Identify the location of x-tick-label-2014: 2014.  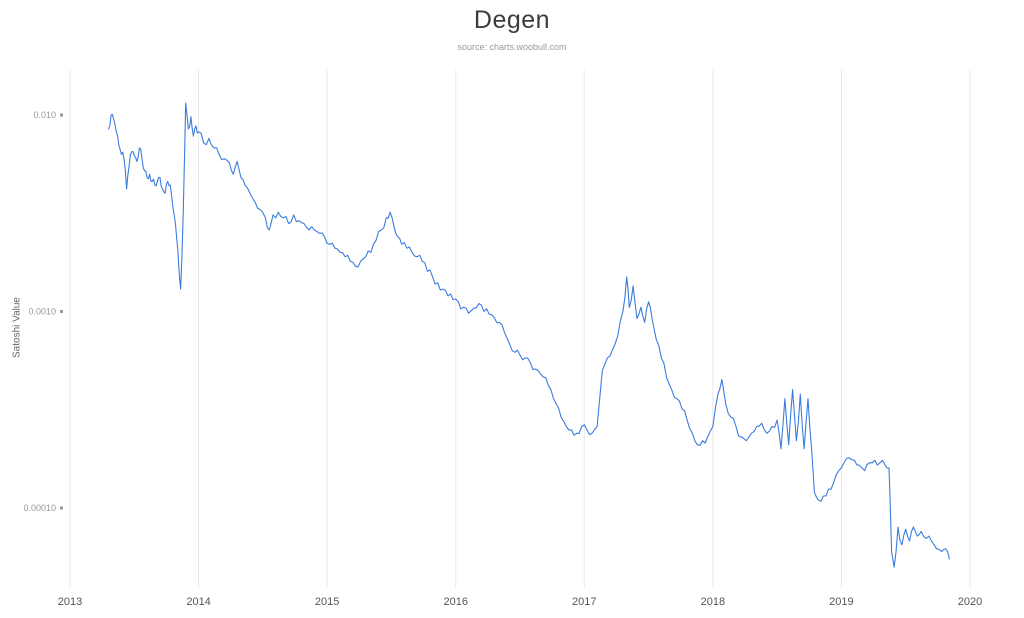
(198, 602).